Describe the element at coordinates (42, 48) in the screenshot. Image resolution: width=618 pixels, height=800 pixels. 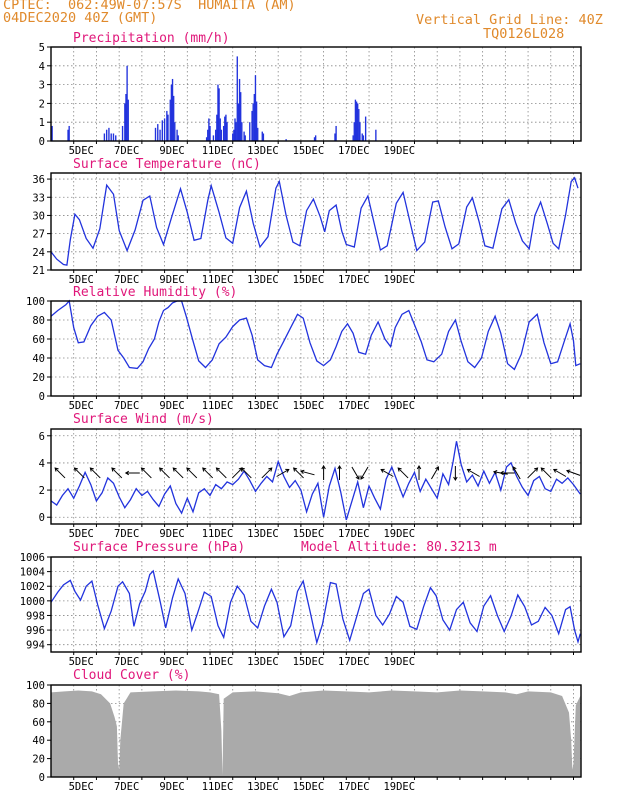
I see `y-tick-label: 5` at that location.